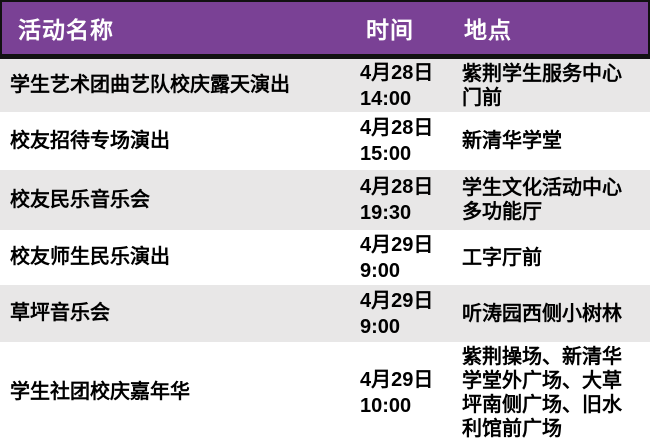 The image size is (650, 443). I want to click on header-cell-time: 时间, so click(390, 30).